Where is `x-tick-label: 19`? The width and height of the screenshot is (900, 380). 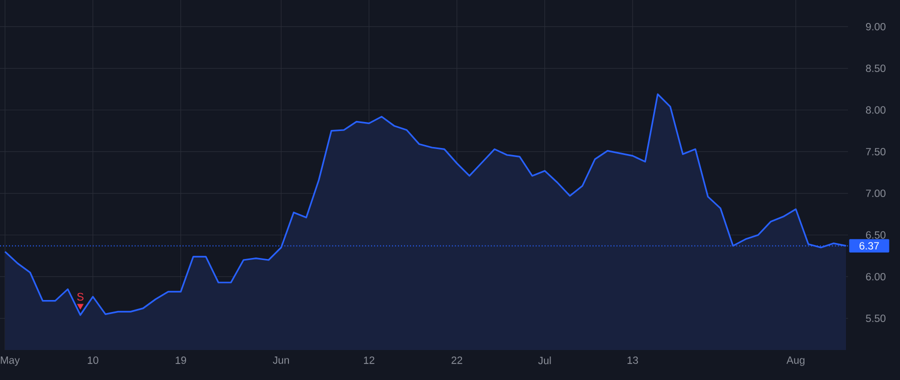 x-tick-label: 19 is located at coordinates (181, 360).